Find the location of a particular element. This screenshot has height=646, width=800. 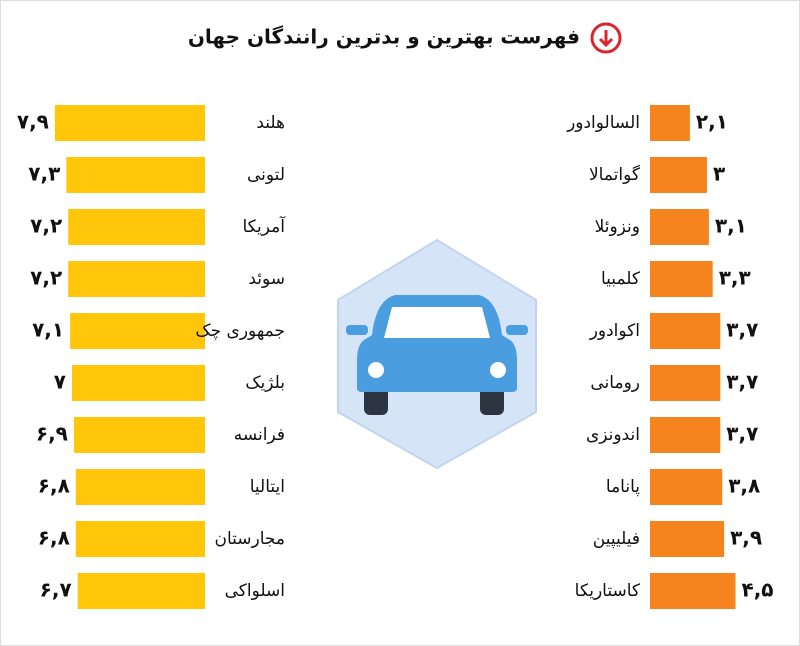

value-label: ۷,۹ is located at coordinates (33, 122).